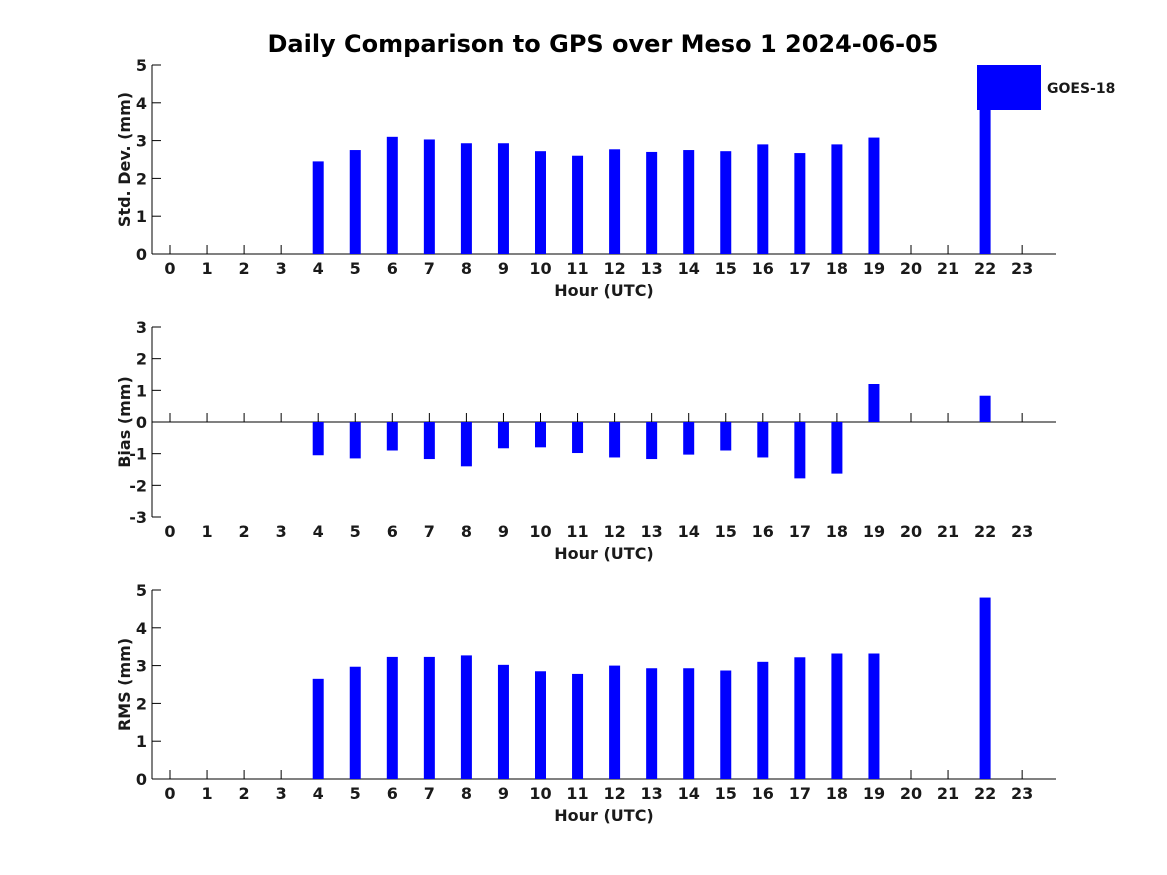 The height and width of the screenshot is (875, 1167). Describe the element at coordinates (1009, 87) in the screenshot. I see `legend-swatch` at that location.